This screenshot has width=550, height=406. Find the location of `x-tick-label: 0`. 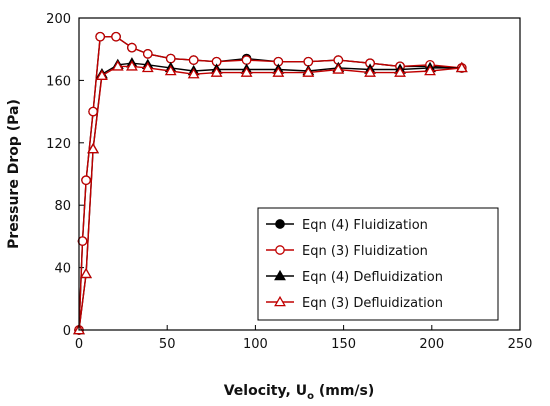

x-tick-label: 0 is located at coordinates (79, 344).